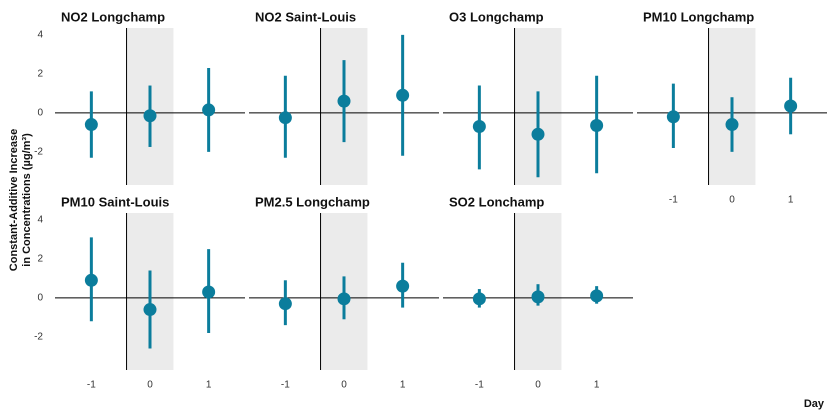  What do you see at coordinates (115, 201) in the screenshot?
I see `panel-title: PM10 Saint-Louis` at bounding box center [115, 201].